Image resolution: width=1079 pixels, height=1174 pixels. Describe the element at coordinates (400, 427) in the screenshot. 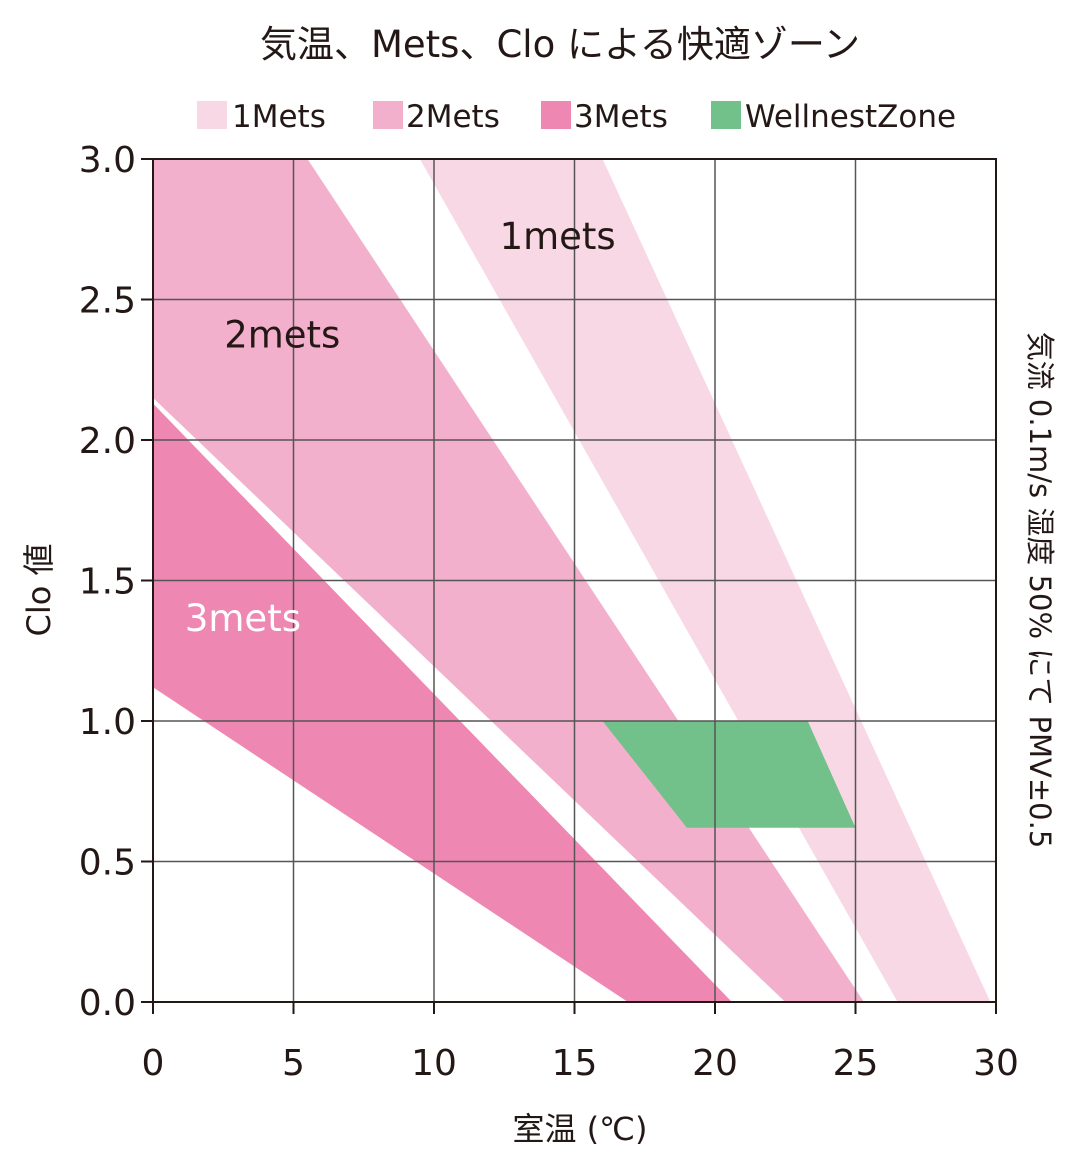

I see `annotation-layer: 1mets 2mets 3mets` at that location.